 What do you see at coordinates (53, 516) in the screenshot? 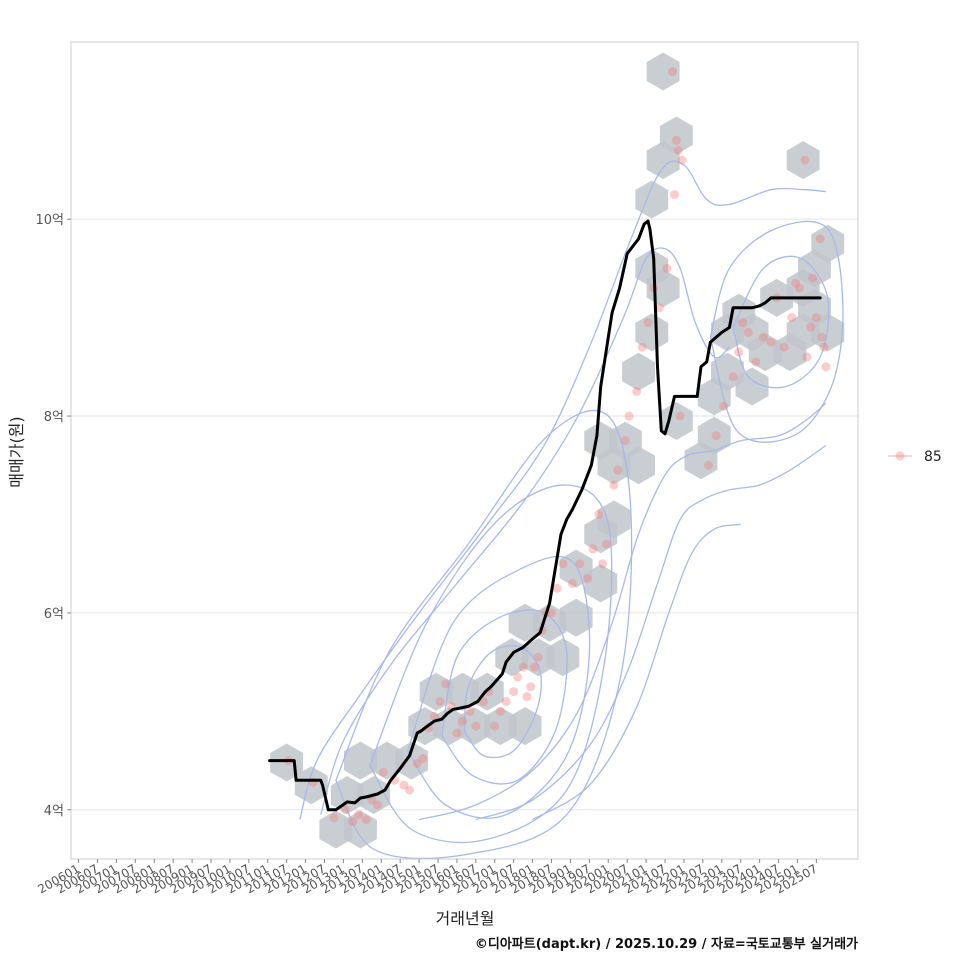
I see `y-axis: 4억 6억 8억 10억` at bounding box center [53, 516].